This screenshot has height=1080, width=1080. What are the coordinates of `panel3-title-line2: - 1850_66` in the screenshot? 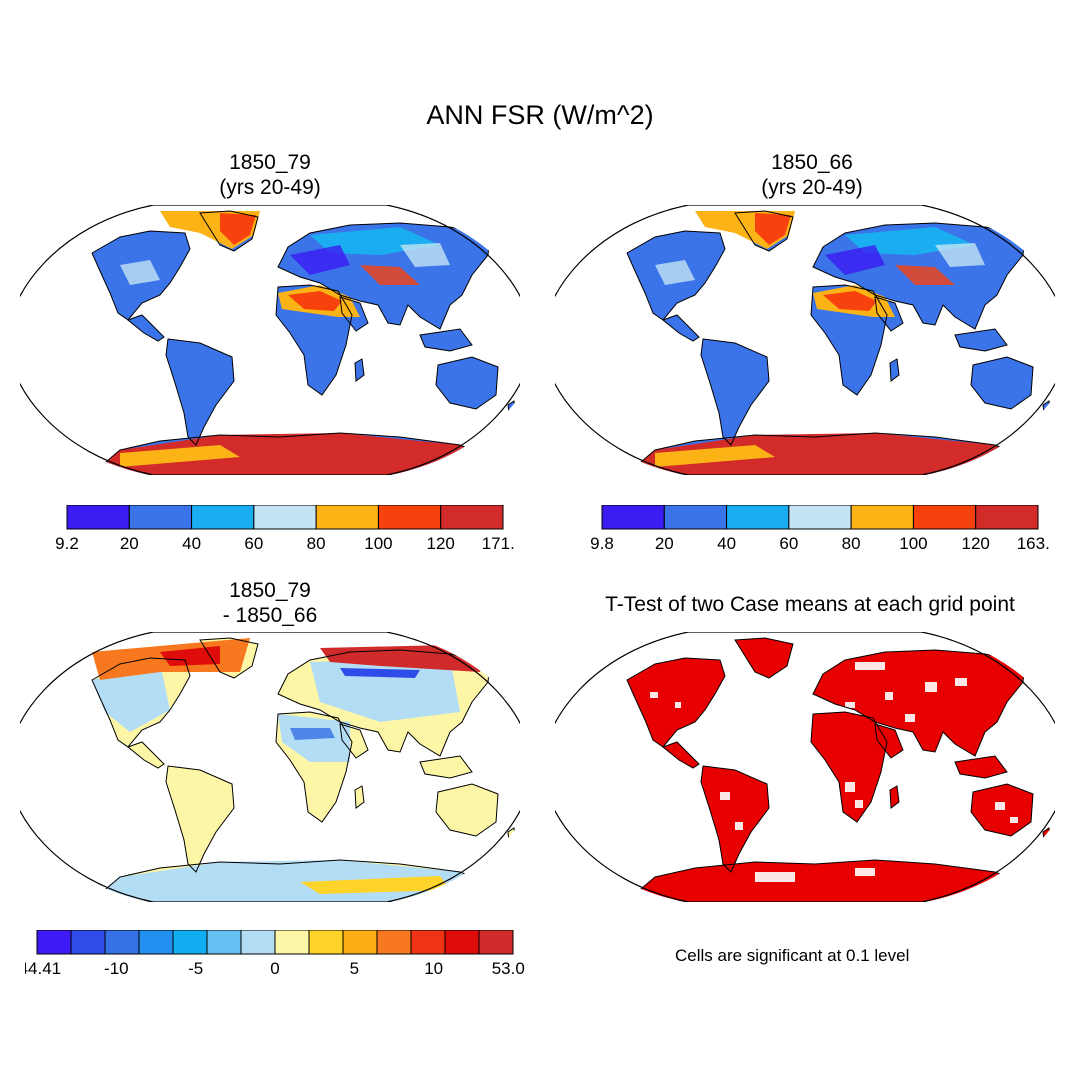 It's located at (270, 615).